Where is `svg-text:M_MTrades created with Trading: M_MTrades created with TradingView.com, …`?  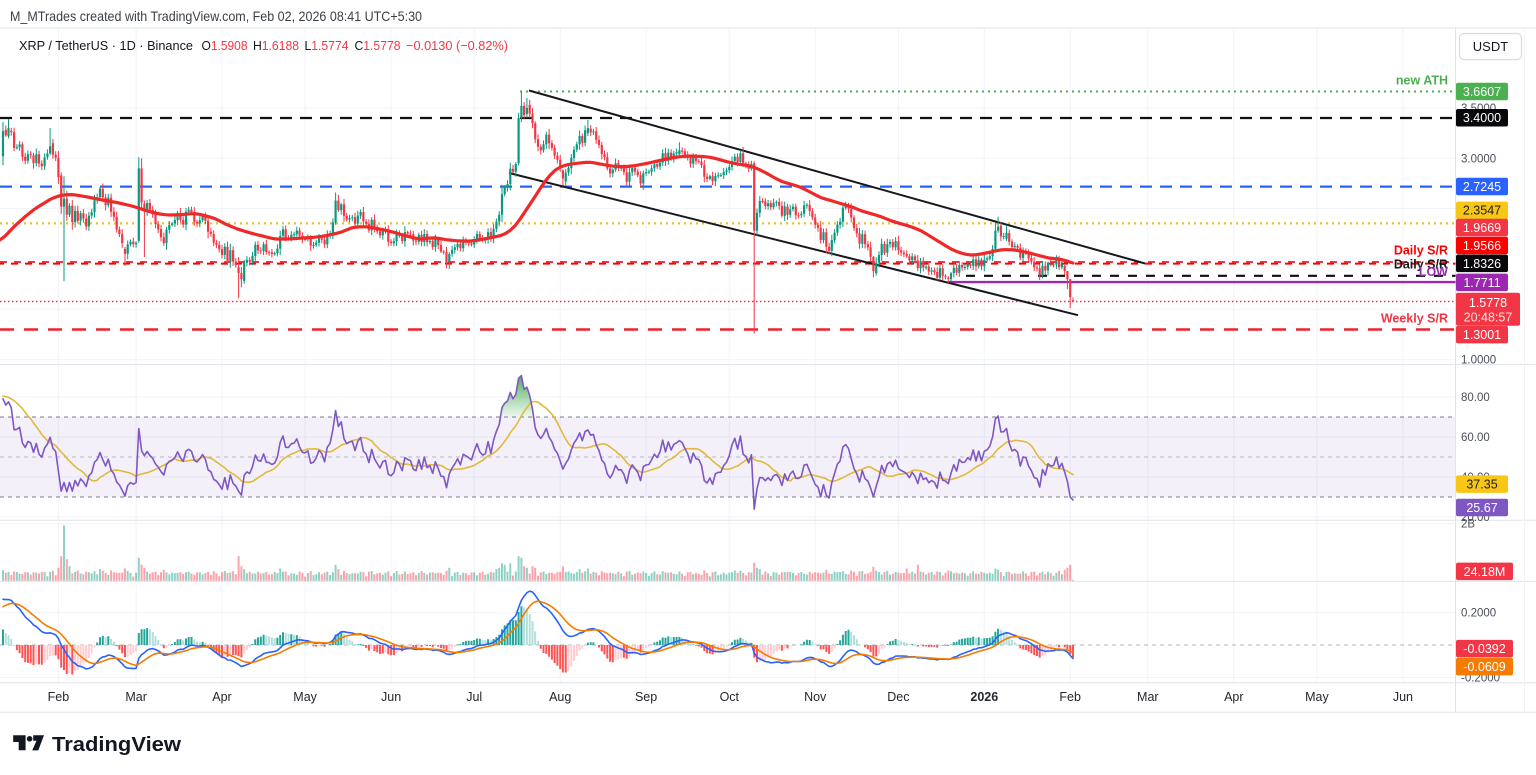 svg-text:M_MTrades created with Trading: M_MTrades created with TradingView.com, … is located at coordinates (216, 16).